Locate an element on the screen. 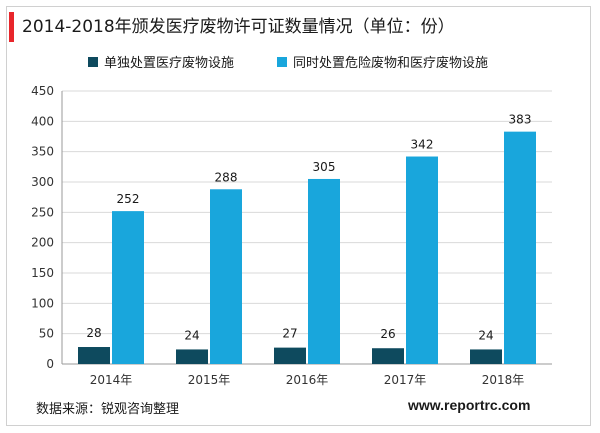 The image size is (600, 433). x-tick-label: 2015年 is located at coordinates (209, 380).